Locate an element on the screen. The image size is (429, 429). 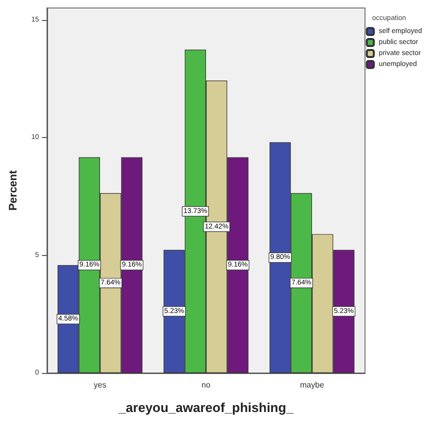
x-tick-label: maybe is located at coordinates (312, 385).